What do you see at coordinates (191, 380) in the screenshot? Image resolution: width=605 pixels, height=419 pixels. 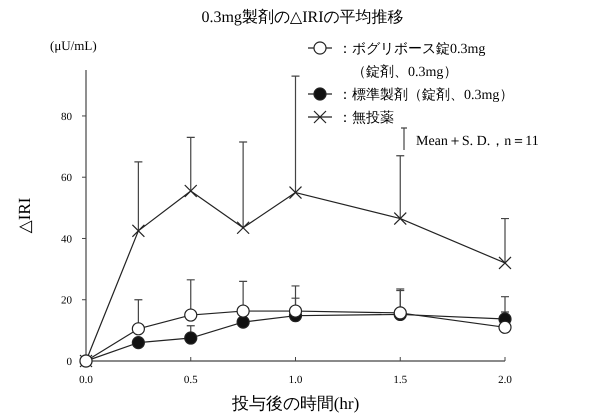 I see `x-tick-label: 0.5` at bounding box center [191, 380].